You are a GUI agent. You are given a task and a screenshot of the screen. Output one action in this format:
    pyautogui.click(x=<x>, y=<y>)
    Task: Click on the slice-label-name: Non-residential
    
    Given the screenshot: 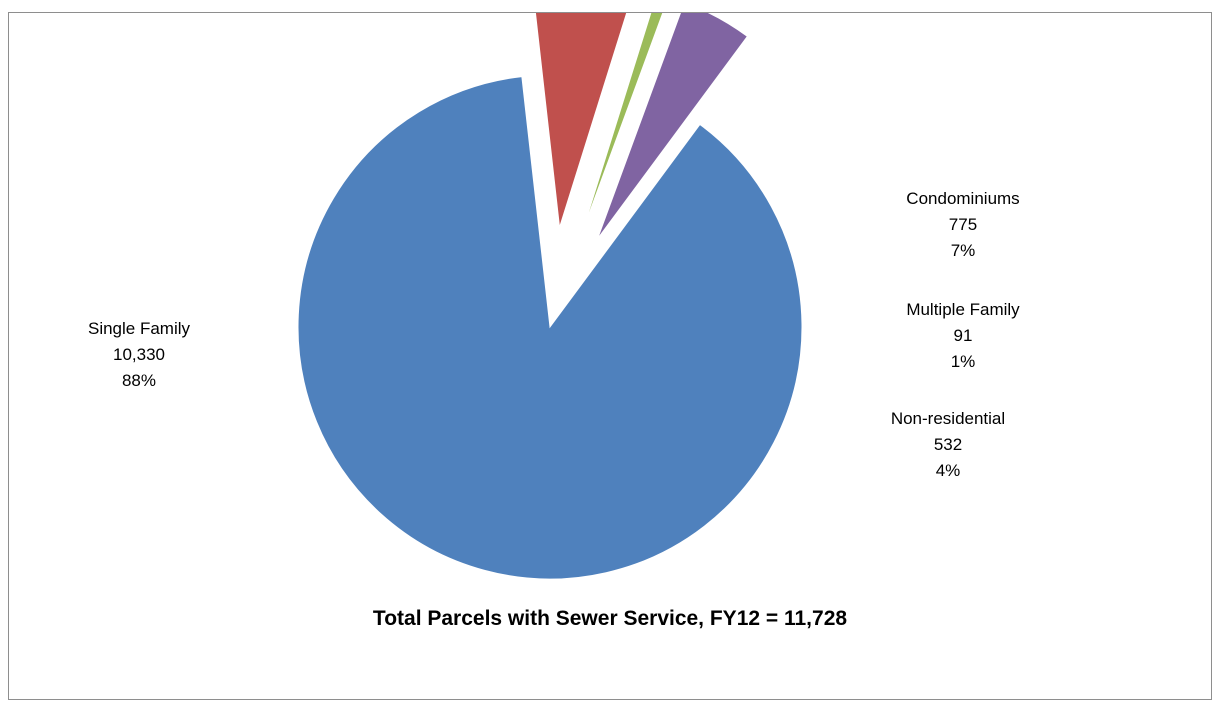 What is the action you would take?
    pyautogui.click(x=948, y=418)
    